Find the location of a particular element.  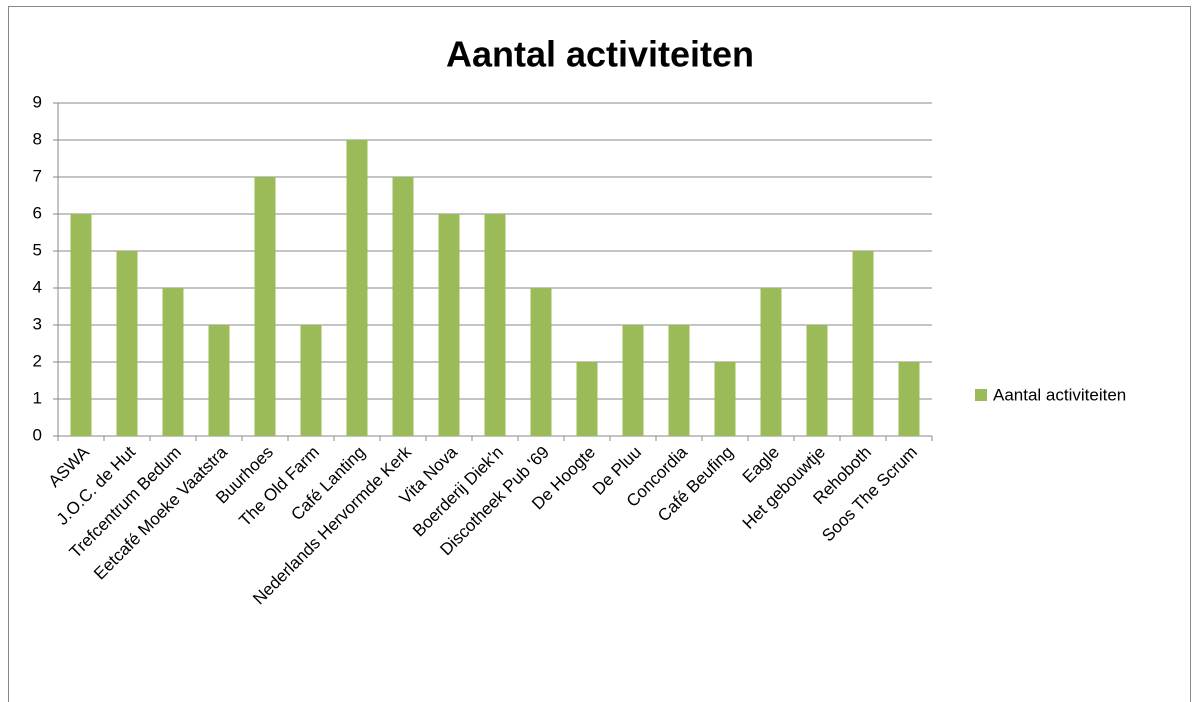

y-tick-label: 4 is located at coordinates (37, 286).